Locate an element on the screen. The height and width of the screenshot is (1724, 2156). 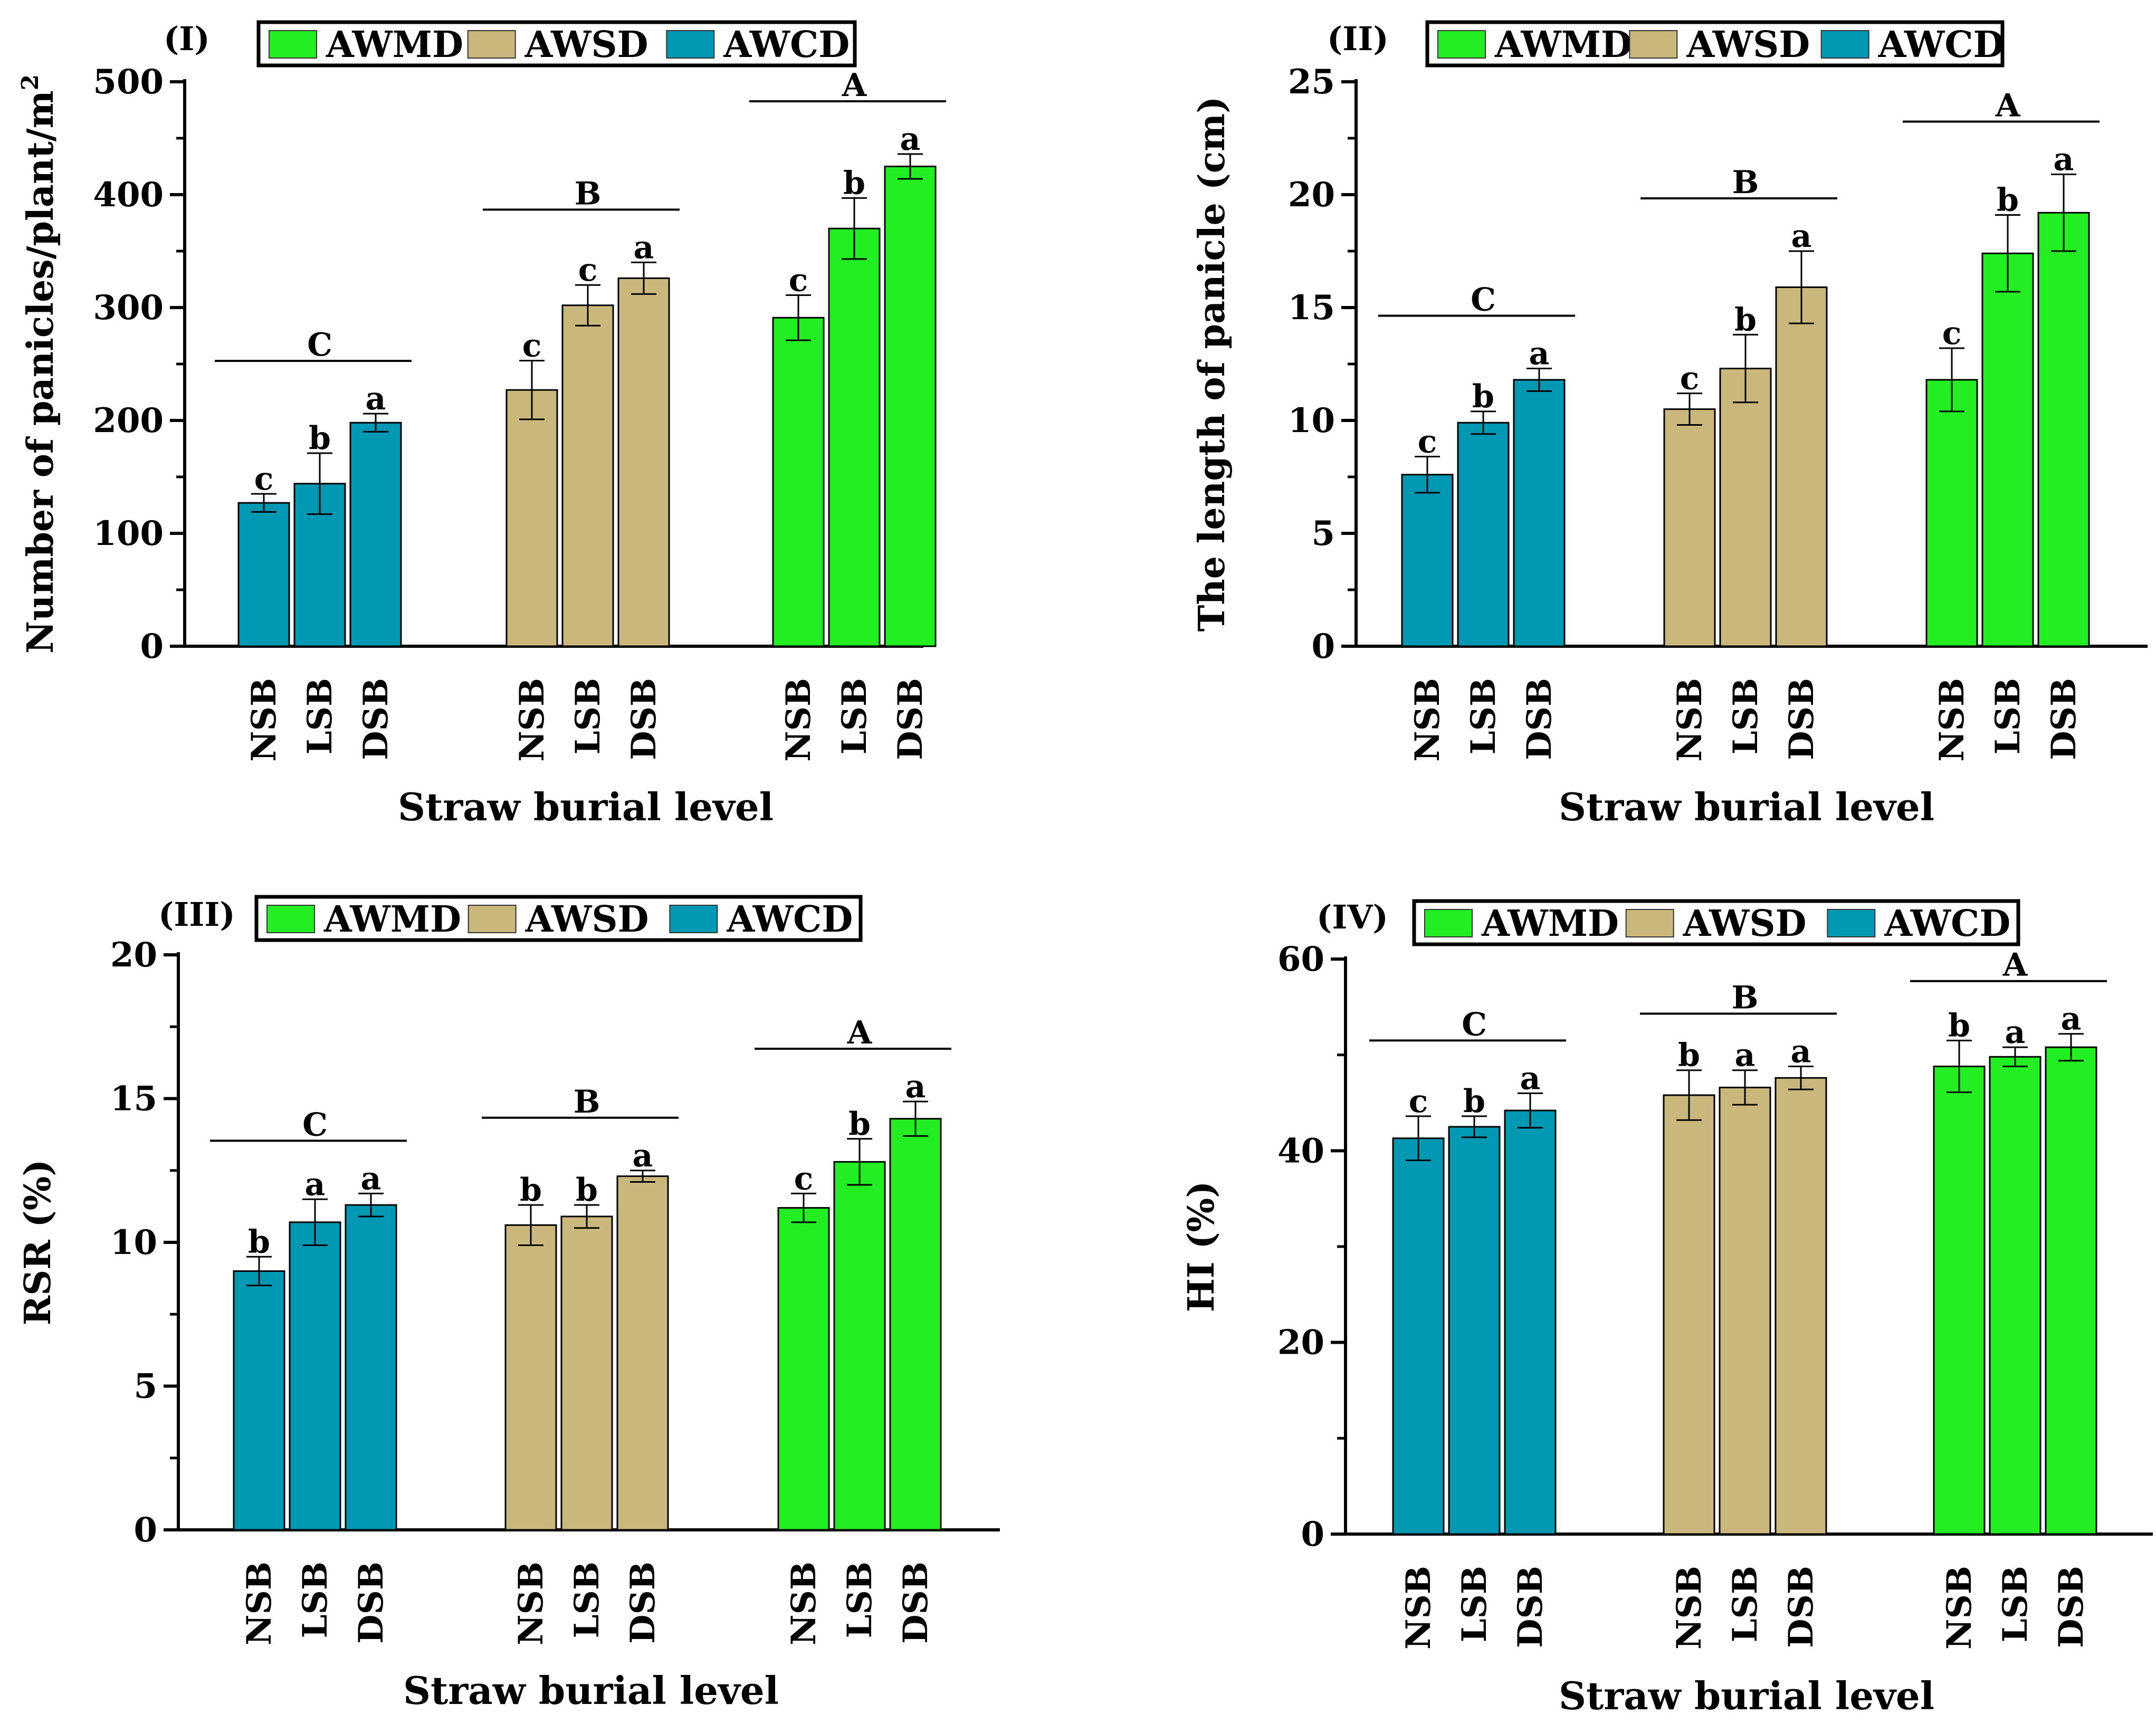
y-tick-label: 40 is located at coordinates (1300, 1151).